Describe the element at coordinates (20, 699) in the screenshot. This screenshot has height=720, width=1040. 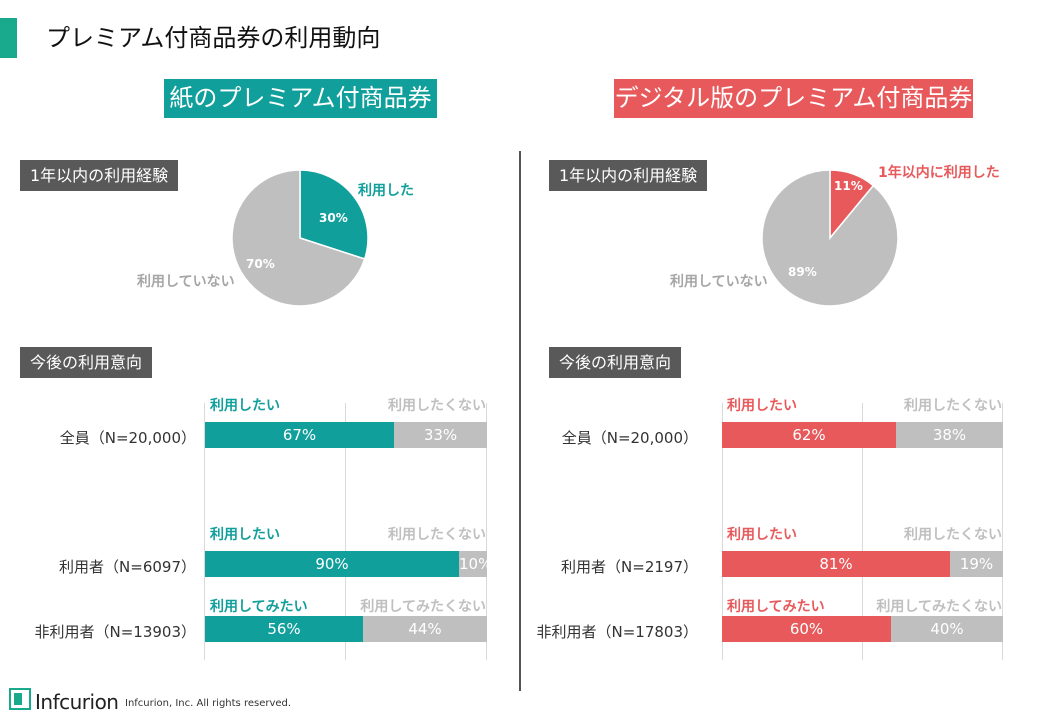
I see `infcurion-logo-icon` at that location.